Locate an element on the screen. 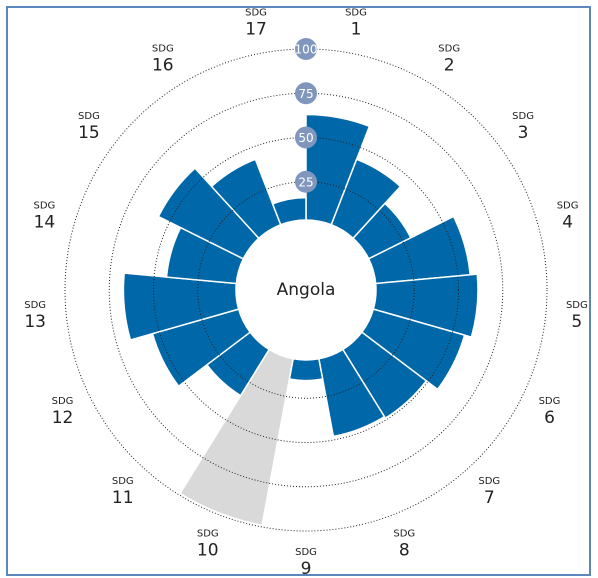 The height and width of the screenshot is (578, 598). category-label: 3 is located at coordinates (523, 133).